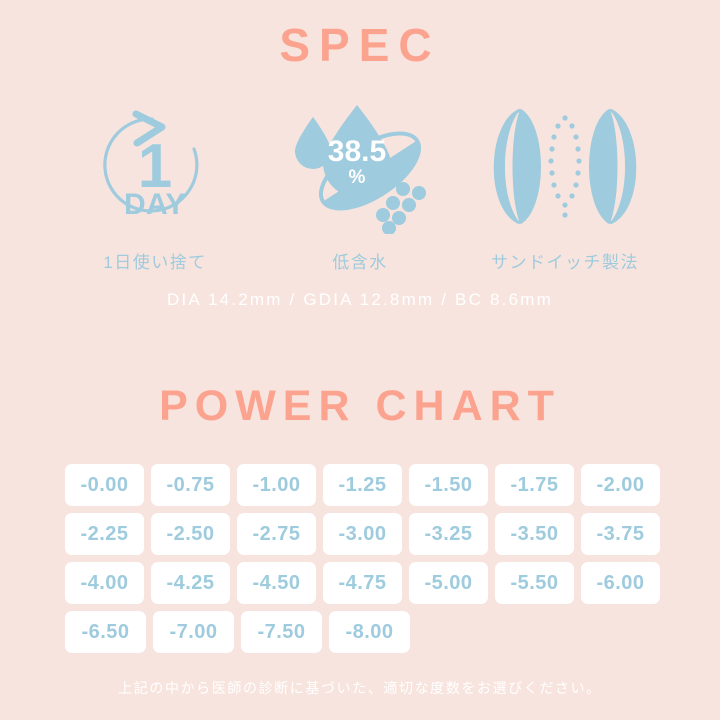  What do you see at coordinates (104, 485) in the screenshot?
I see `power-cell: -0.00` at bounding box center [104, 485].